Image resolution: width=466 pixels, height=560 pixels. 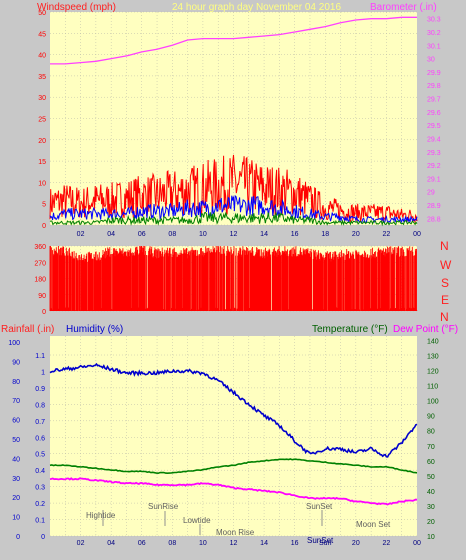 I want to click on barometer-tick-label: 29.8, so click(x=434, y=86).